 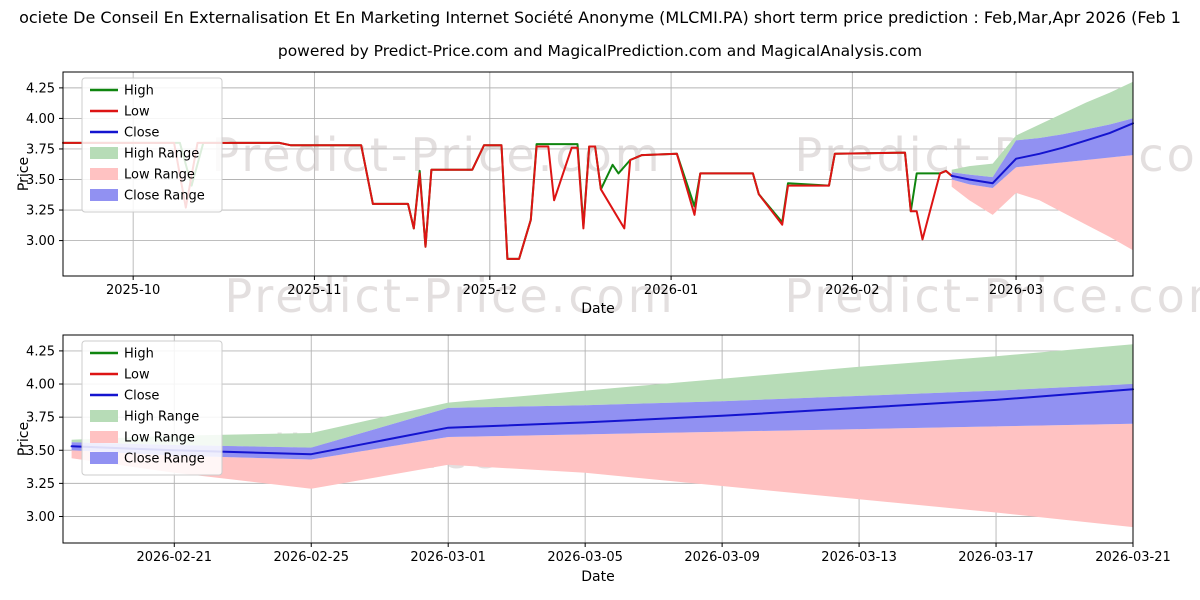 I want to click on x-tick-label: 2026-03-05, so click(x=585, y=557).